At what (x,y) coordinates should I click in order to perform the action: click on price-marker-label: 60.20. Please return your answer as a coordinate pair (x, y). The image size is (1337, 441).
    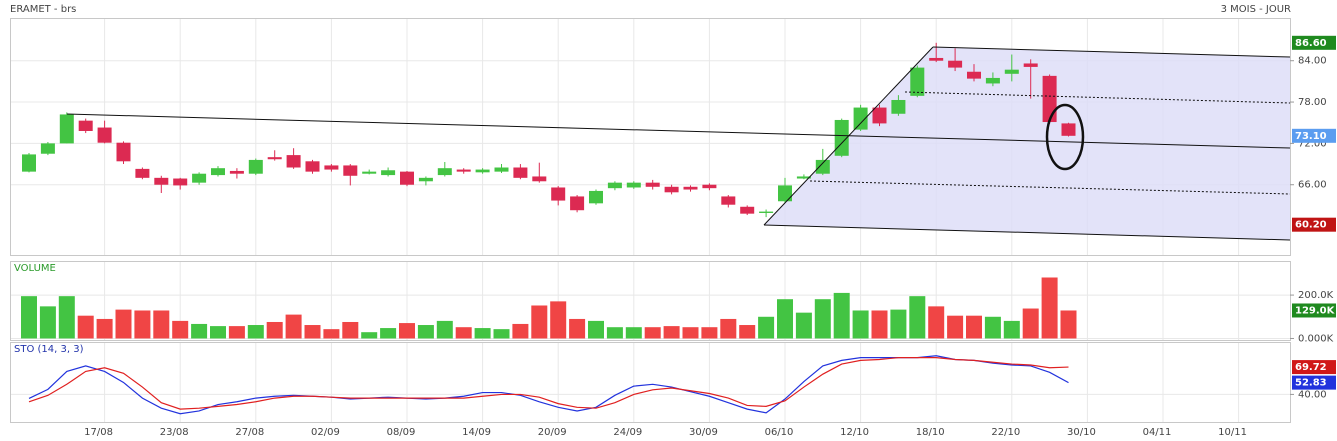
    Looking at the image, I should click on (1311, 225).